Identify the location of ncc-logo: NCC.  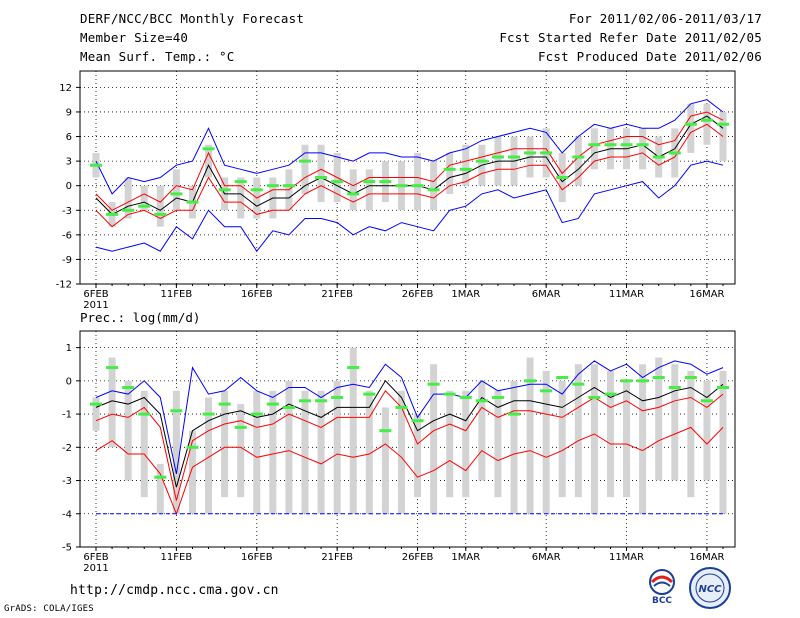
(710, 588).